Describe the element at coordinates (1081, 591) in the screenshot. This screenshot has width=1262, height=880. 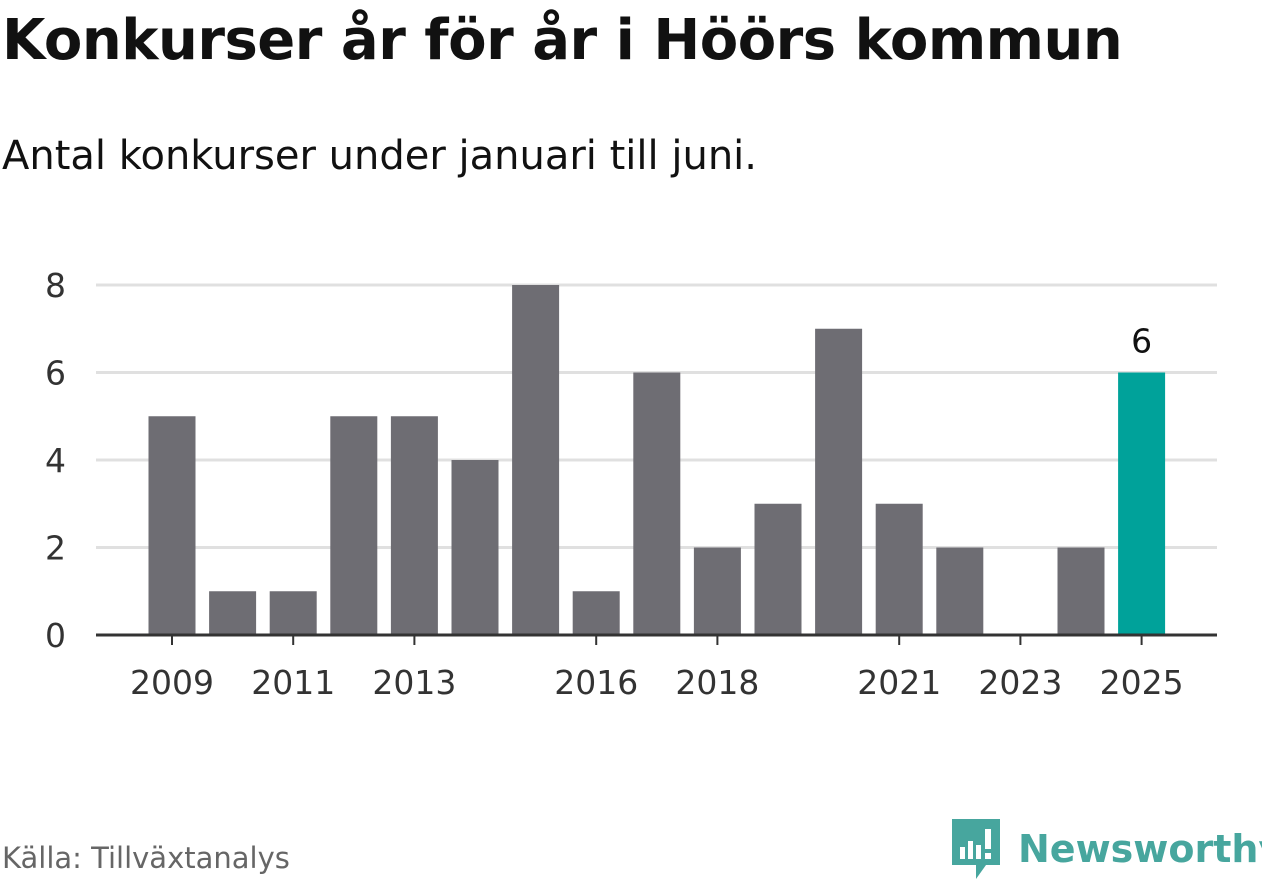
I see `bar-2024` at that location.